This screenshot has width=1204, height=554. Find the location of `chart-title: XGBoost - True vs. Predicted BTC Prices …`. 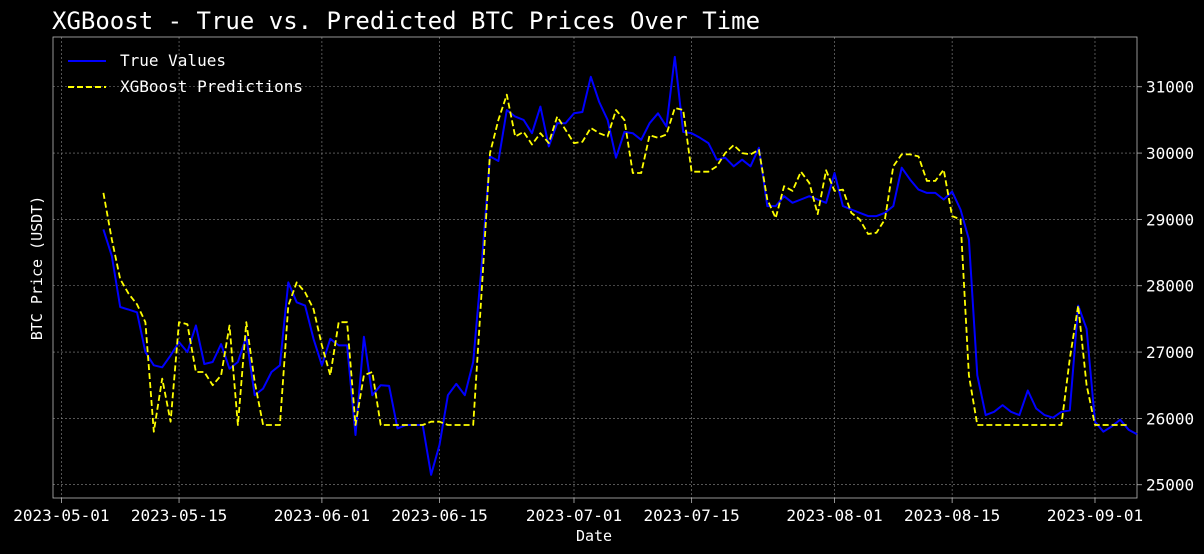

chart-title: XGBoost - True vs. Predicted BTC Prices … is located at coordinates (406, 21).